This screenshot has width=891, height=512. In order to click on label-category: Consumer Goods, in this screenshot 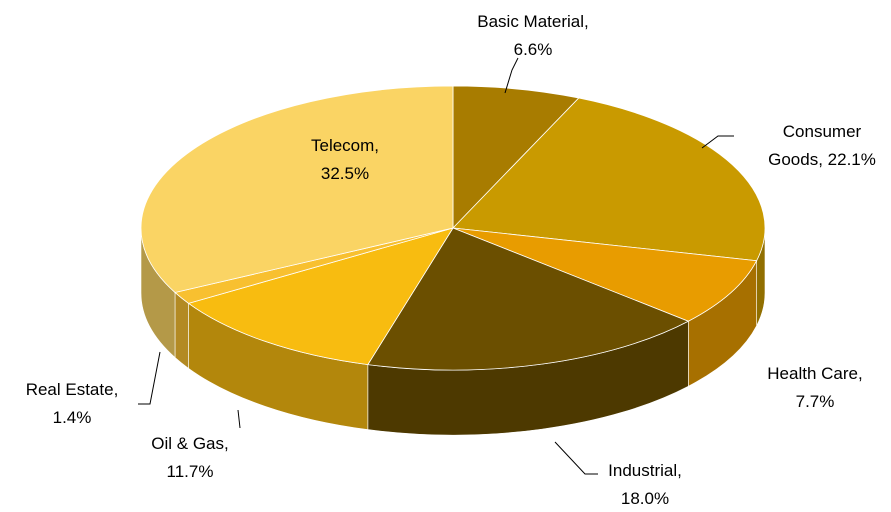, I will do `click(815, 145)`.